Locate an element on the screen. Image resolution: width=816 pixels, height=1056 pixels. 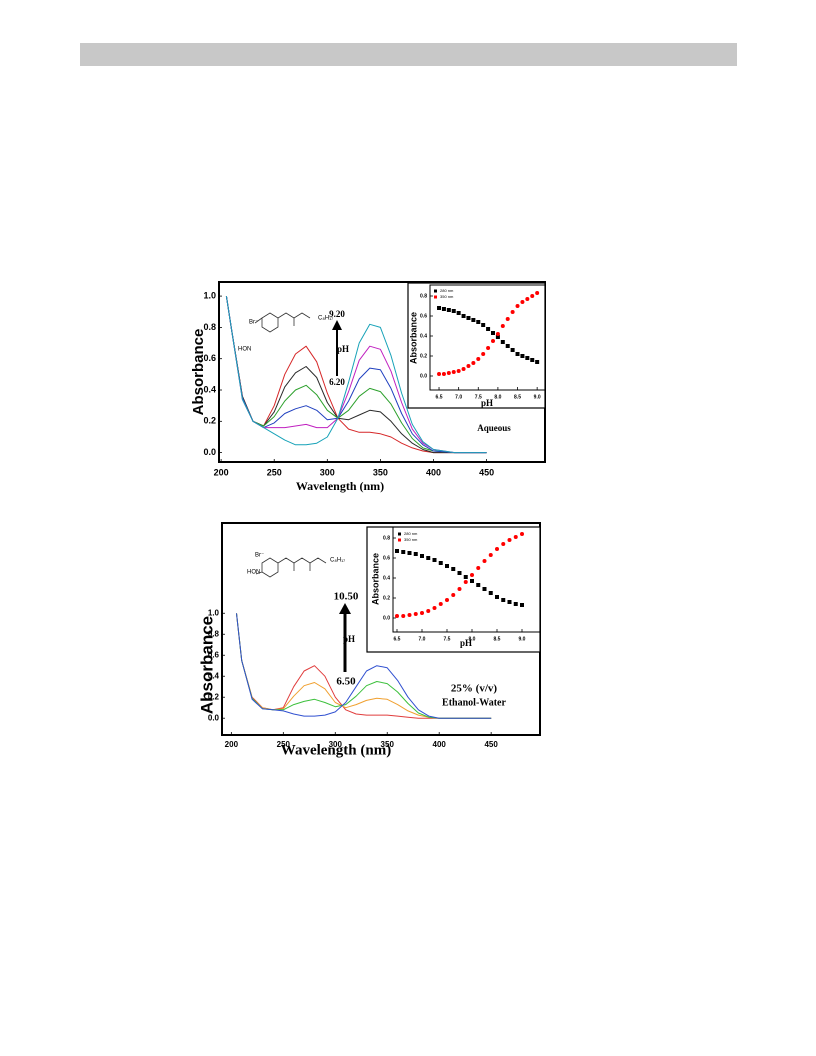
inset-box is located at coordinates (453, 589).